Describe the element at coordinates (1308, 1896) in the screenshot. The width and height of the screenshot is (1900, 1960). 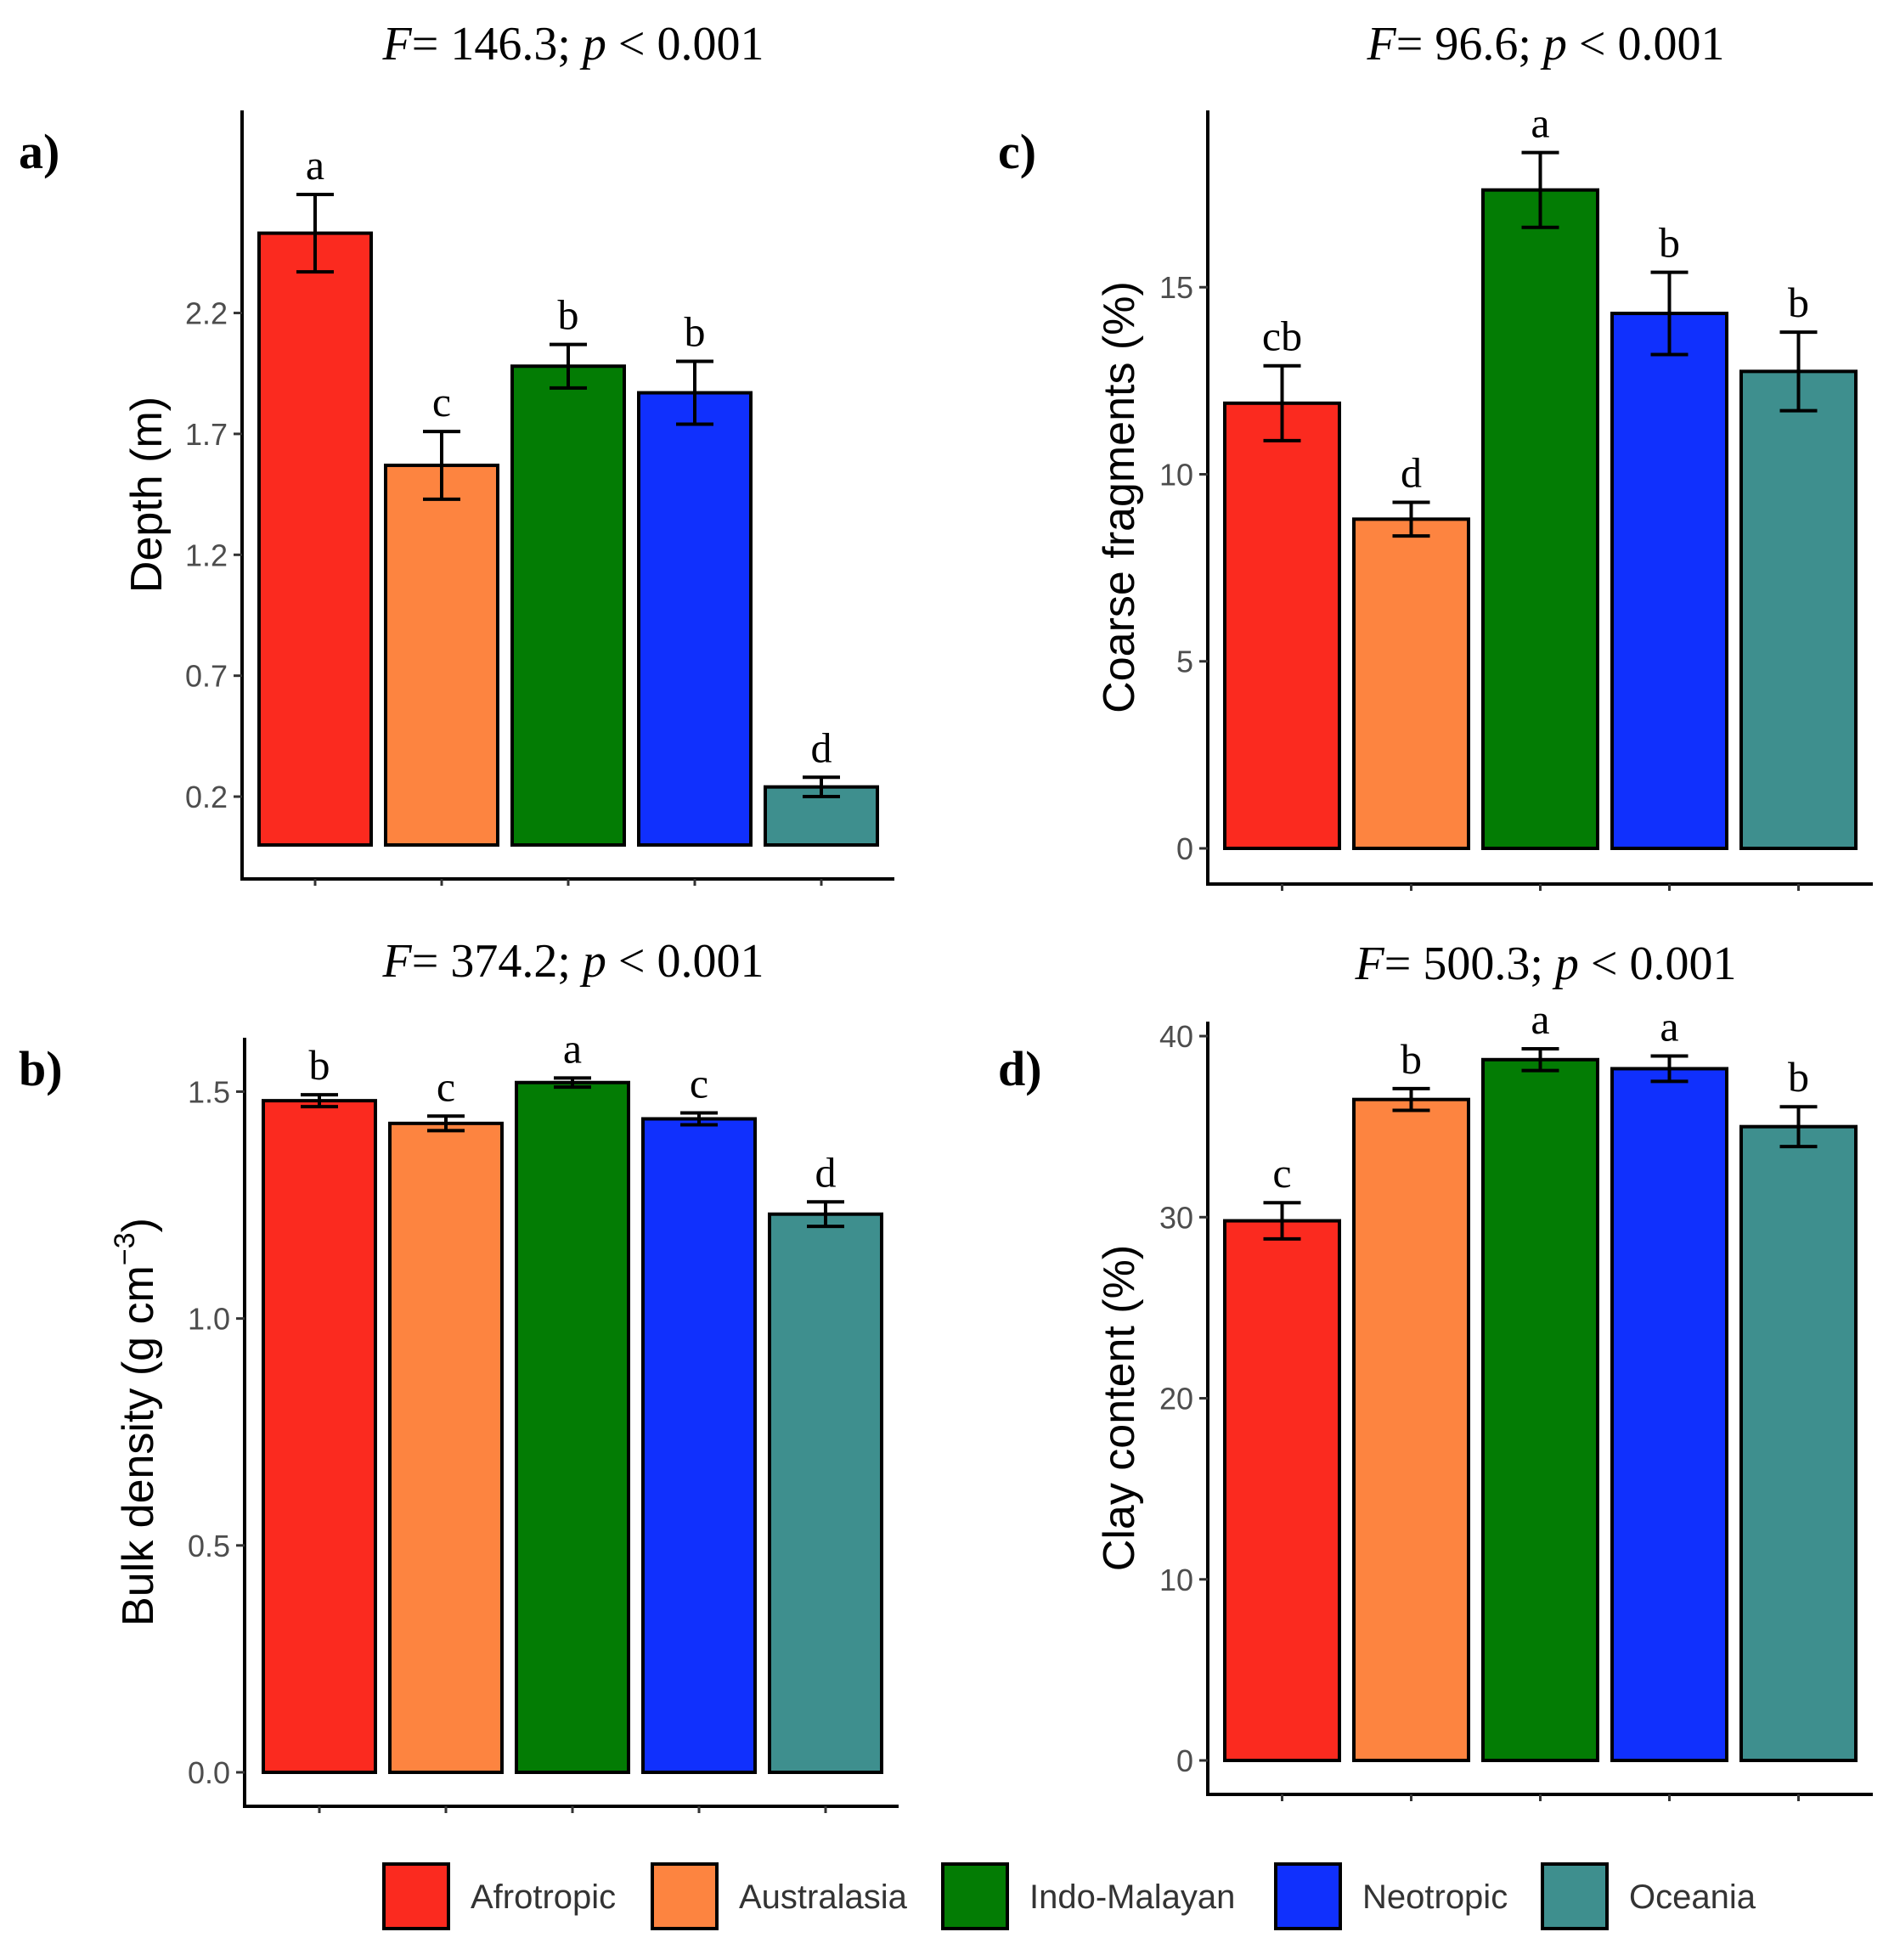
I see `legend-swatch-neotropic` at that location.